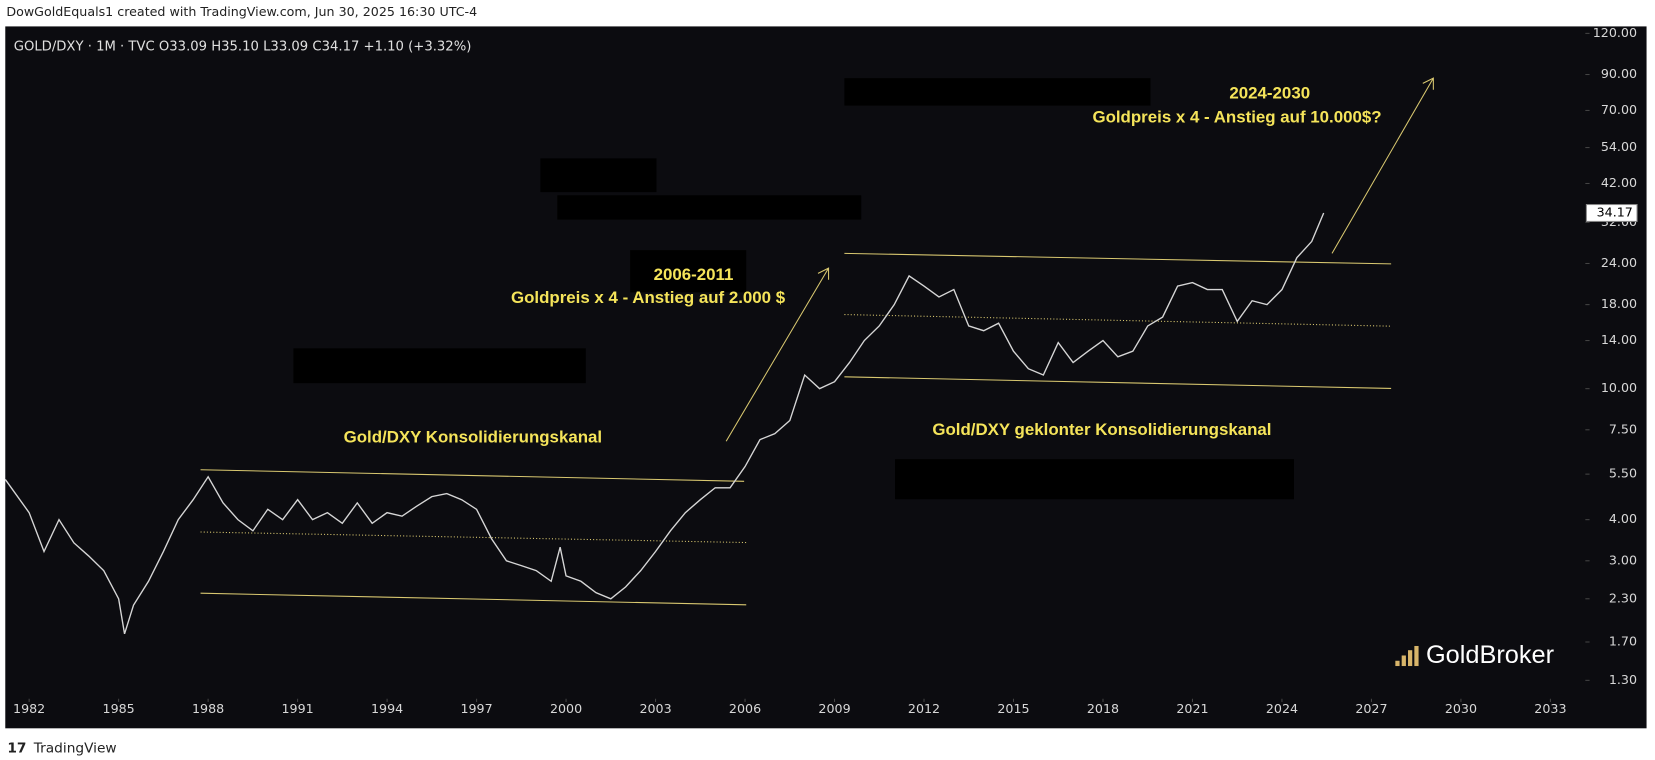 Image resolution: width=1655 pixels, height=760 pixels. I want to click on x-tick-label: 2030, so click(1461, 708).